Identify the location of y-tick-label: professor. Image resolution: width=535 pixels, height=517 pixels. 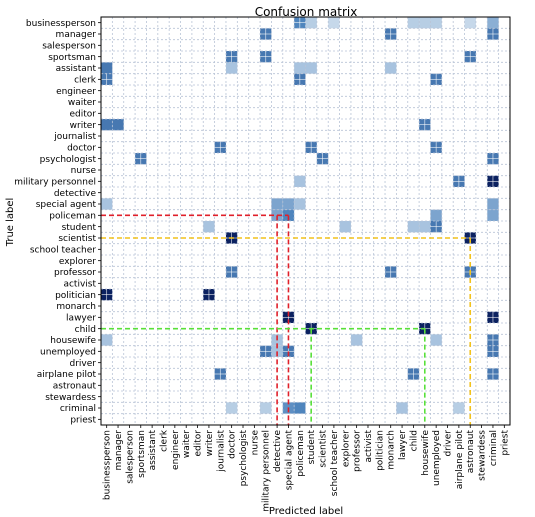
(75, 273).